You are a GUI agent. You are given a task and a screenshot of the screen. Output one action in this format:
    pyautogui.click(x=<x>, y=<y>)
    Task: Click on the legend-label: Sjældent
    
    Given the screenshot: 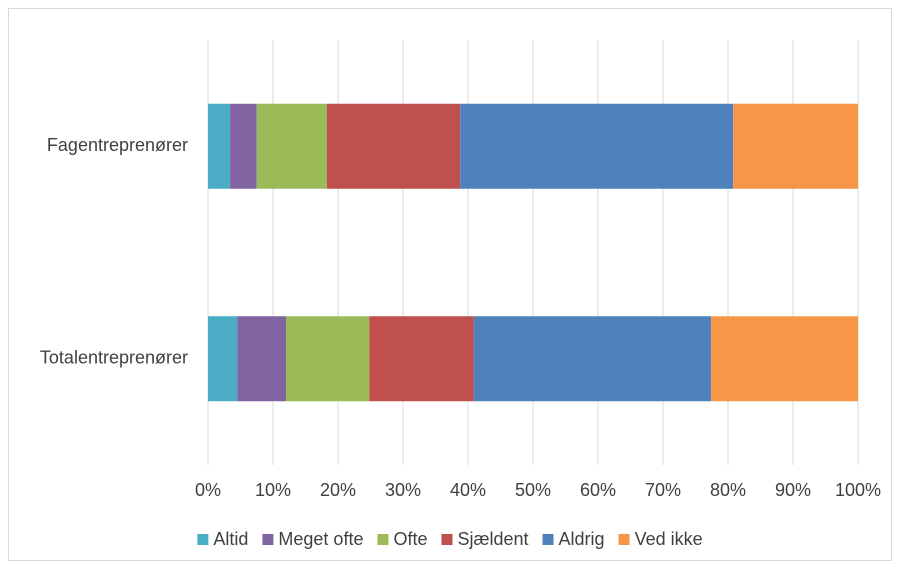 What is the action you would take?
    pyautogui.click(x=492, y=539)
    